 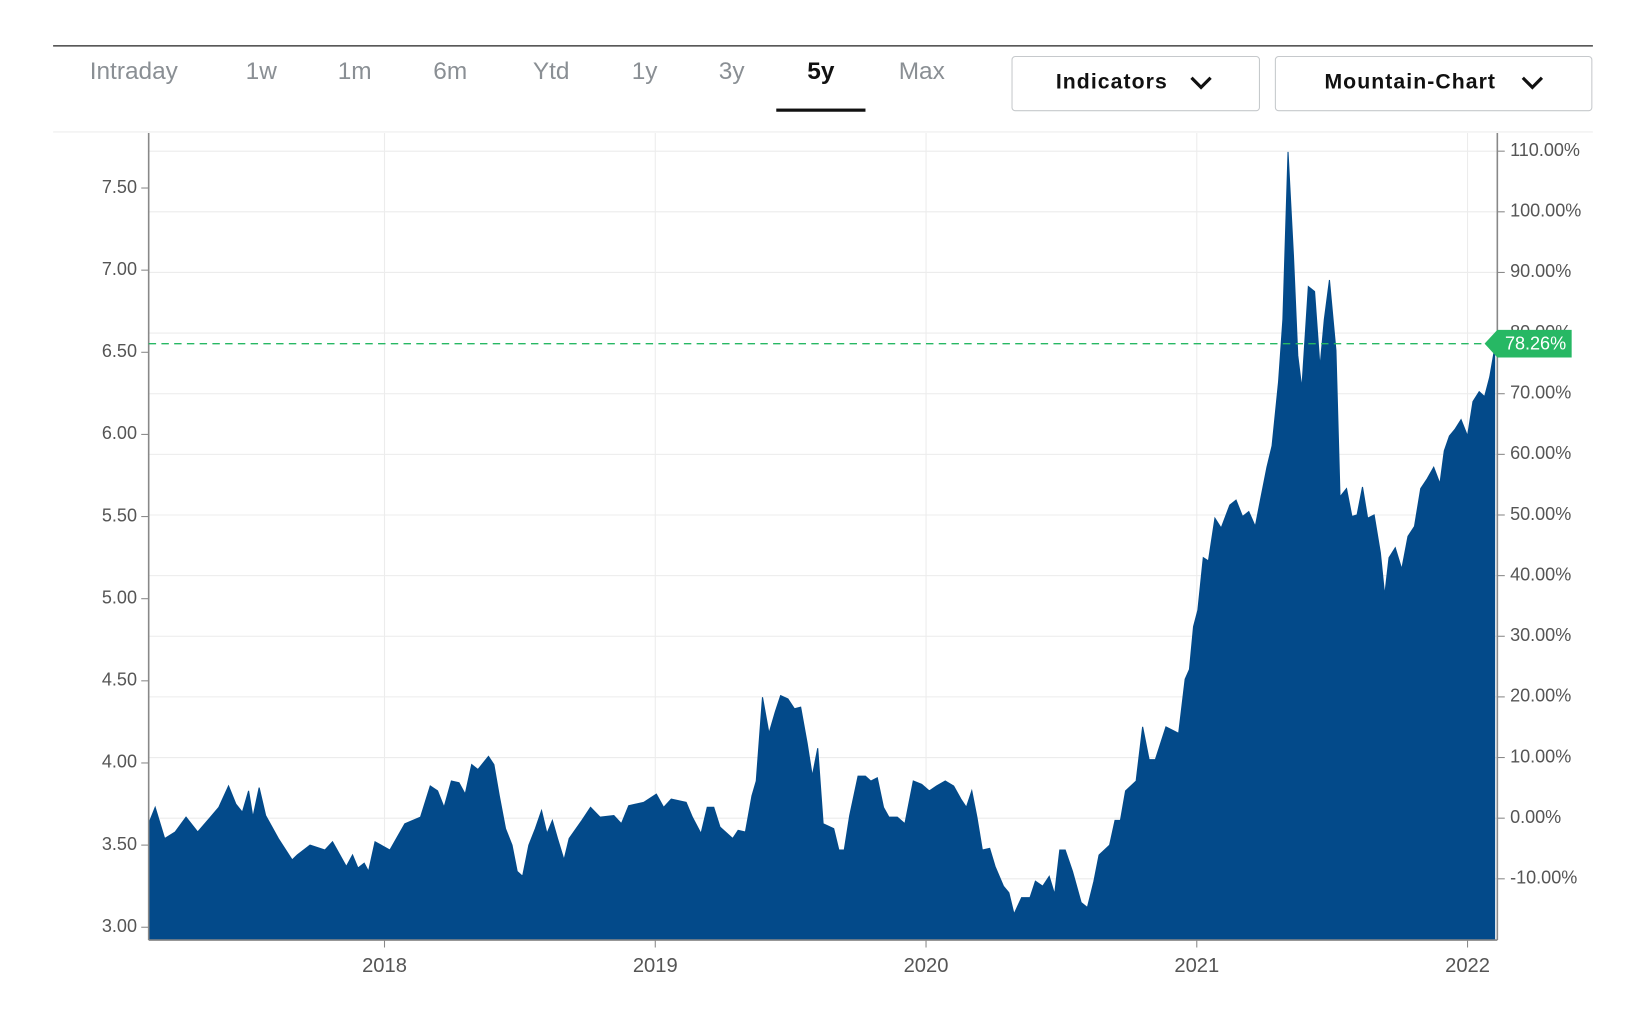 I want to click on y2-tick-label: 0.00%, so click(x=1535, y=817).